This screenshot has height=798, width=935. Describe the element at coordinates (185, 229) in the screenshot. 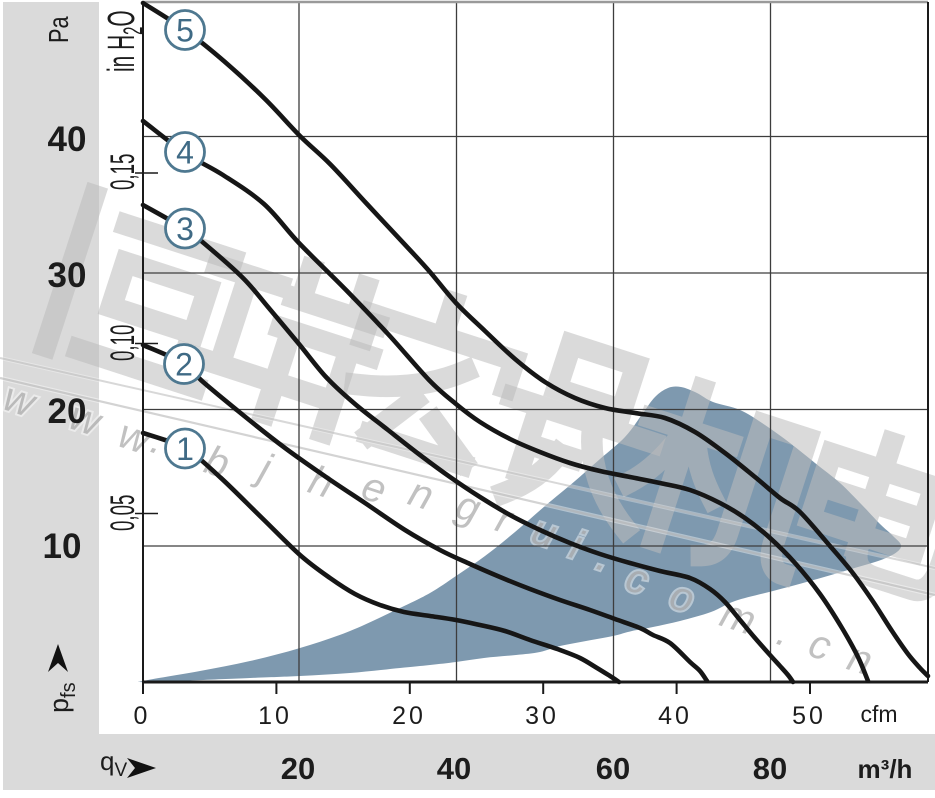

I see `svg-text: 3` at that location.